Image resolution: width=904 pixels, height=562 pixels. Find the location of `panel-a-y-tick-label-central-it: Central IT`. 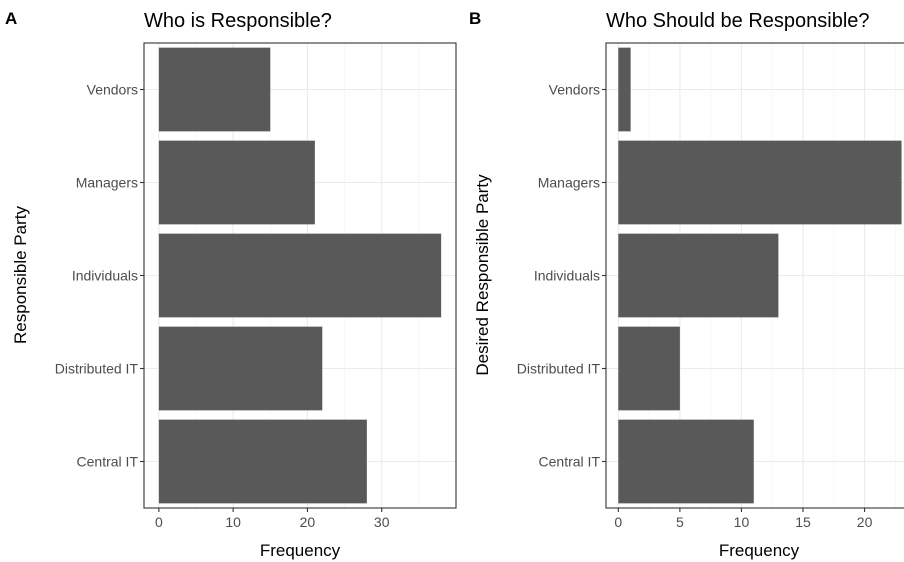

panel-a-y-tick-label-central-it: Central IT is located at coordinates (108, 462).